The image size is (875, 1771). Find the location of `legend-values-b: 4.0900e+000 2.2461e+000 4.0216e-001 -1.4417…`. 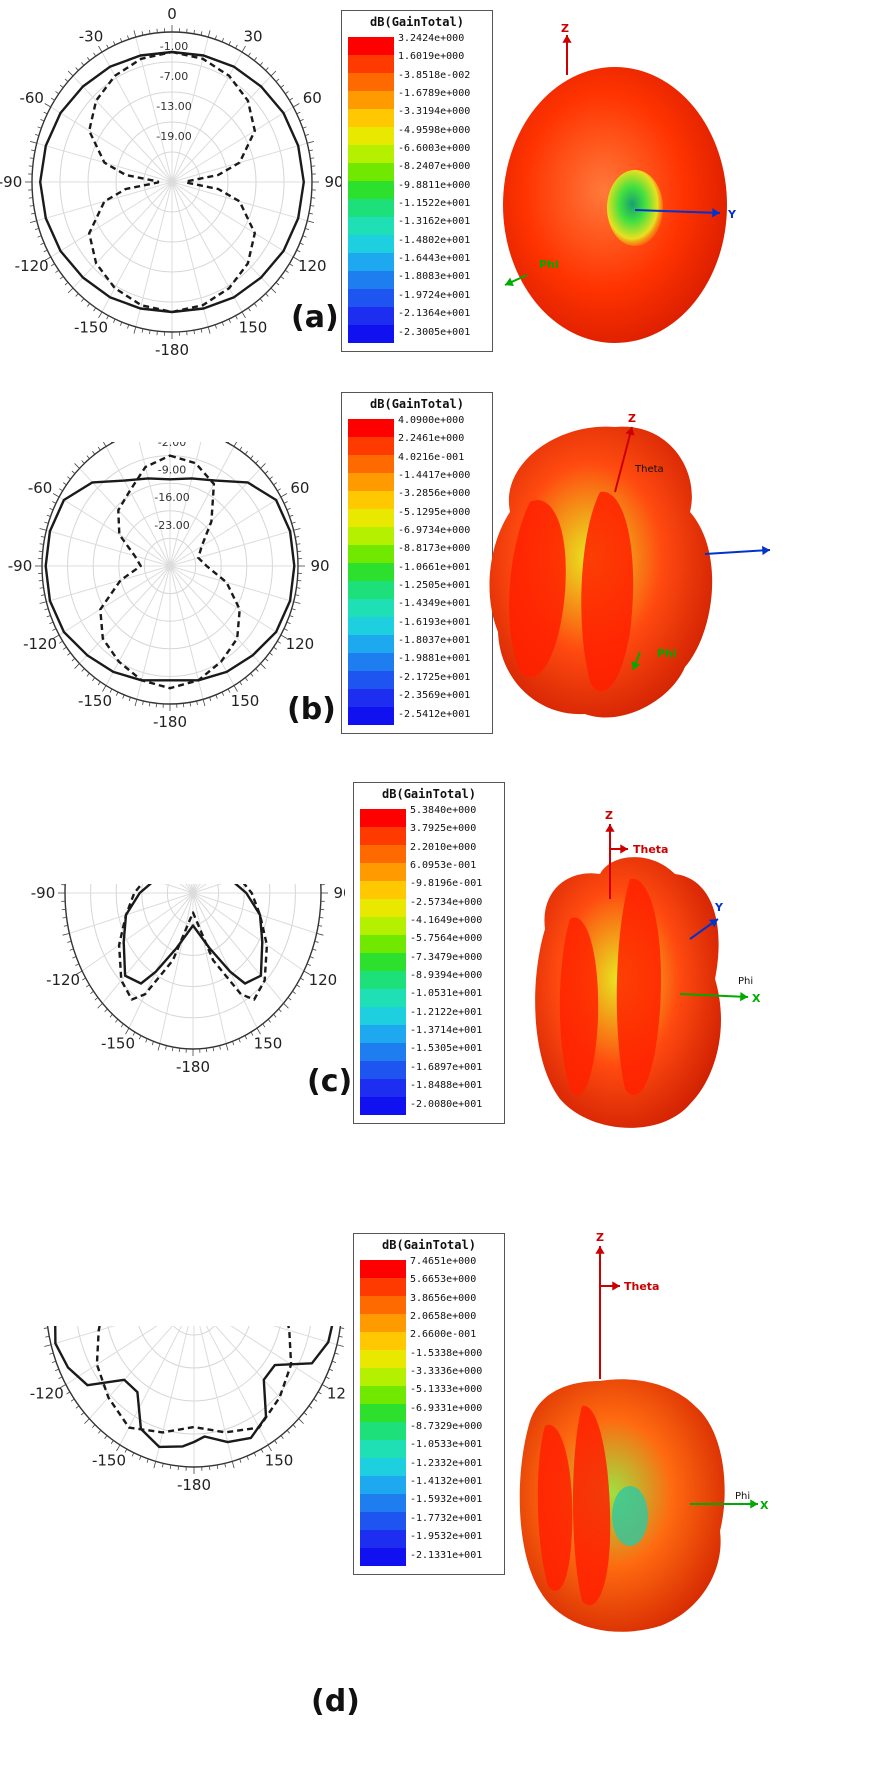

legend-values-b: 4.0900e+000 2.2461e+000 4.0216e-001 -1.4417… is located at coordinates (444, 571).